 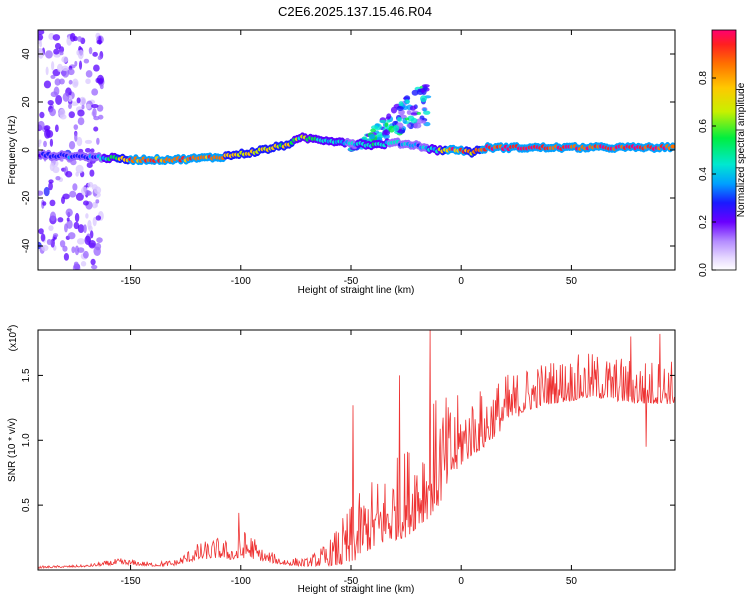 I want to click on spectrogram-y-tick-label: -20, so click(x=26, y=197).